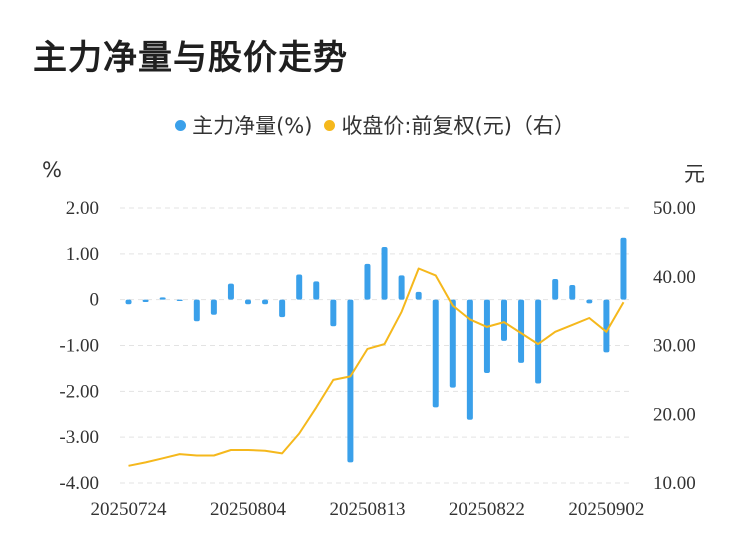 This screenshot has height=558, width=750. I want to click on y-left-tick-label: 2.00, so click(82, 208).